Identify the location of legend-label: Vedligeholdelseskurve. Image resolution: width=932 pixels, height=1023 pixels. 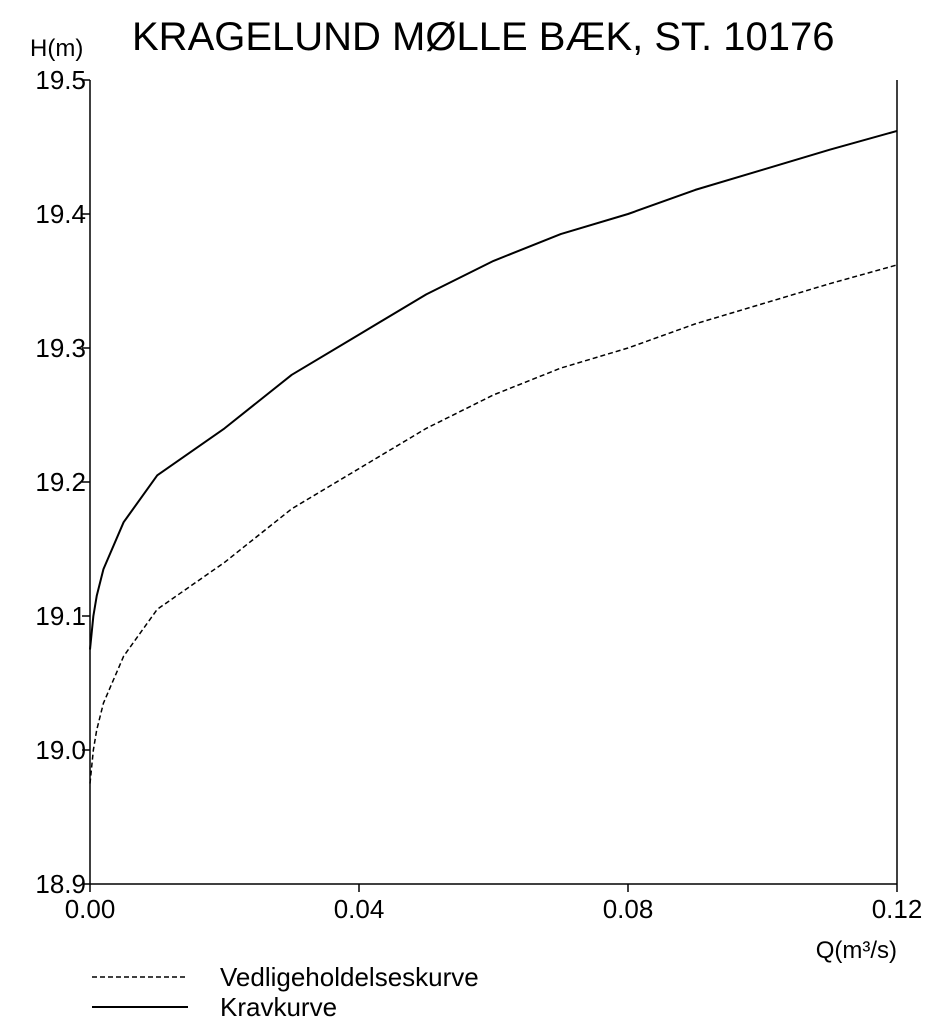
(349, 977).